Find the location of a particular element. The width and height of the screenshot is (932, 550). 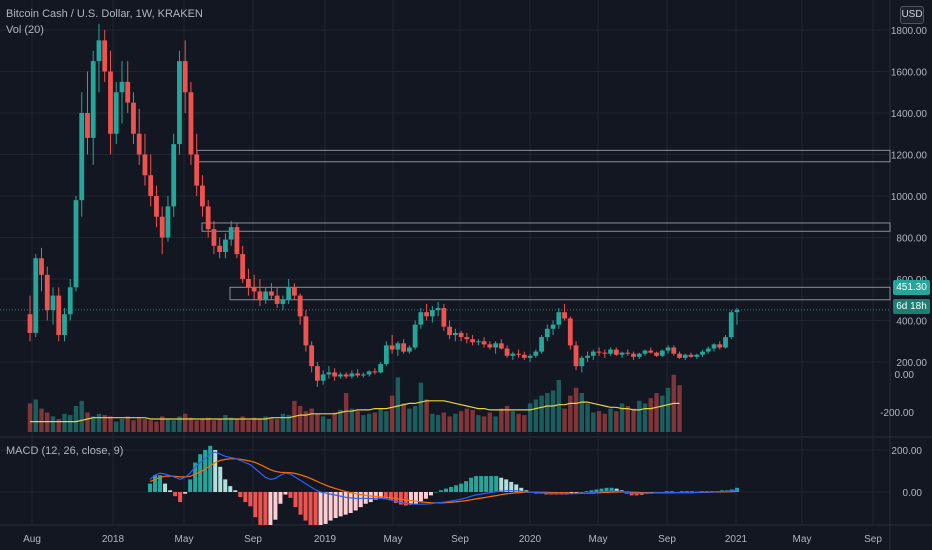

volume-tick-label: 0.00 is located at coordinates (905, 375).